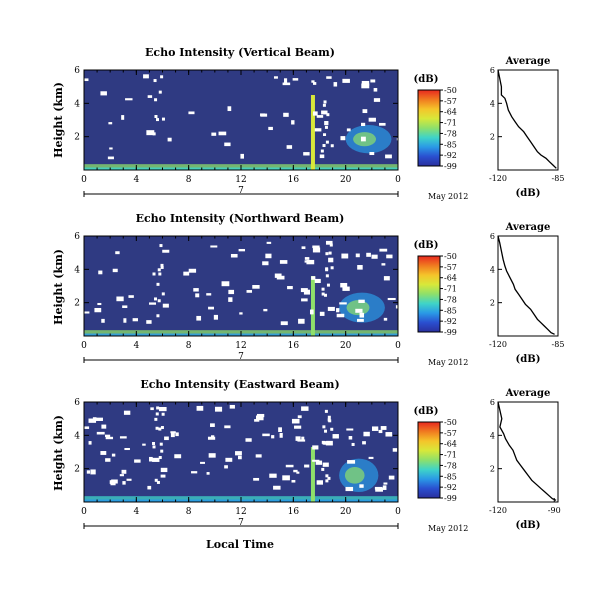 The width and height of the screenshot is (613, 598). I want to click on average-profile: 6 4 2 -120 -85, so click(526, 290).